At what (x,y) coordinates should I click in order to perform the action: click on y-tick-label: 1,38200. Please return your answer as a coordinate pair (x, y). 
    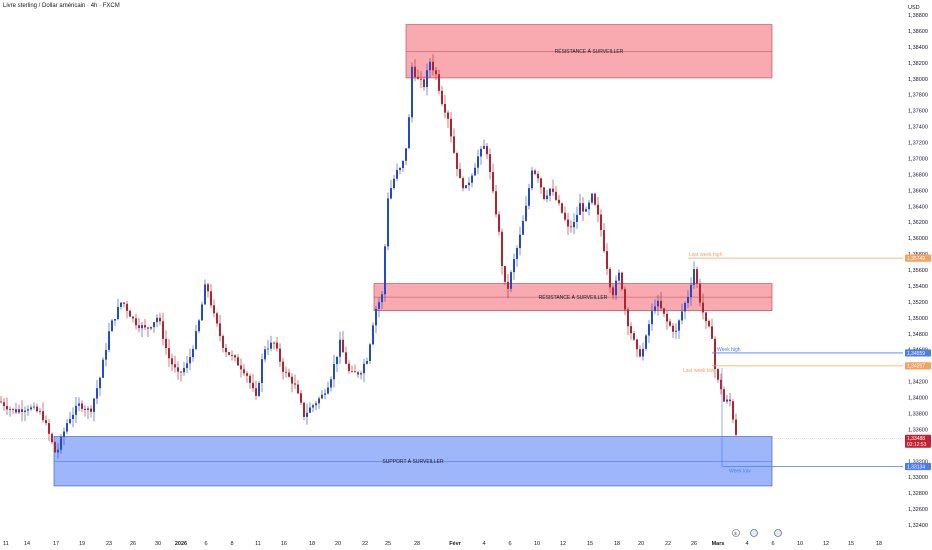
    Looking at the image, I should click on (918, 64).